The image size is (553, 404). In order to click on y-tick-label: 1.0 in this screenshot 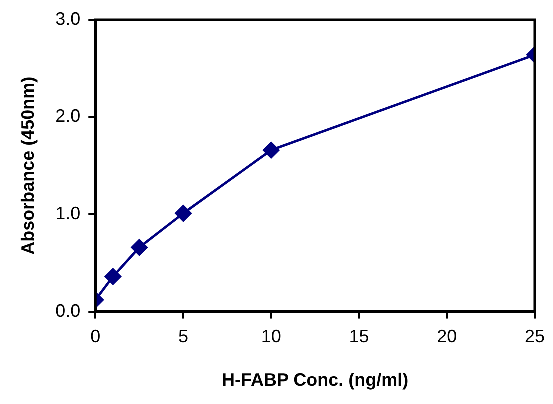, I will do `click(68, 214)`.